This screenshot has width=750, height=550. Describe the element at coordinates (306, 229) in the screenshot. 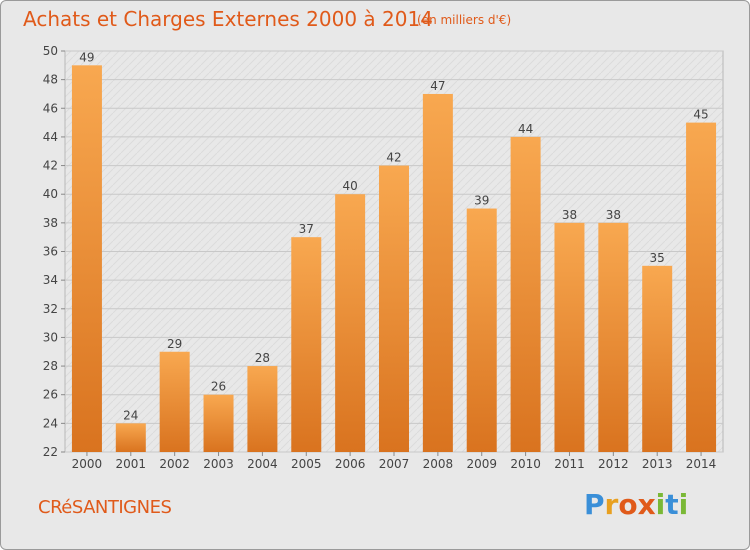

I see `value-label-2005: 37` at that location.